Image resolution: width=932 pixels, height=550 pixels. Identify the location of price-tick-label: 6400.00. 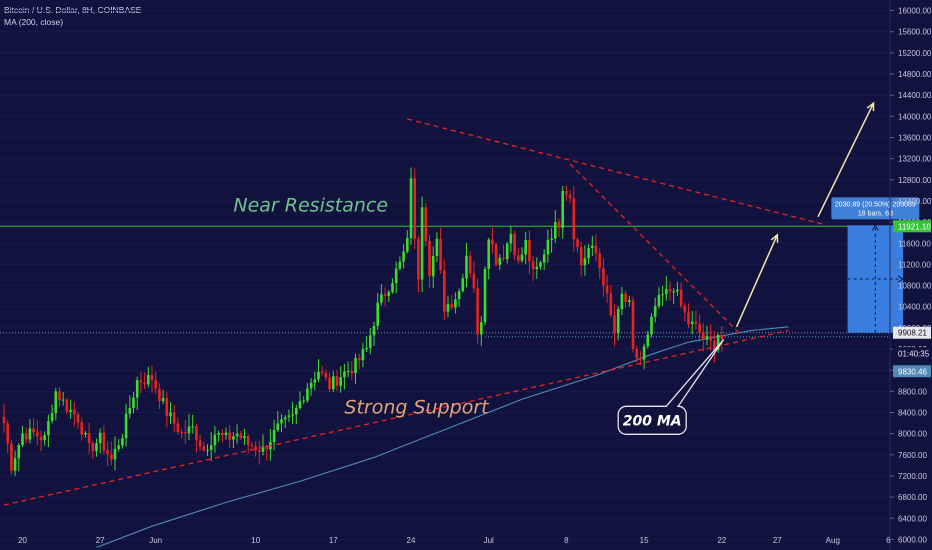
(912, 518).